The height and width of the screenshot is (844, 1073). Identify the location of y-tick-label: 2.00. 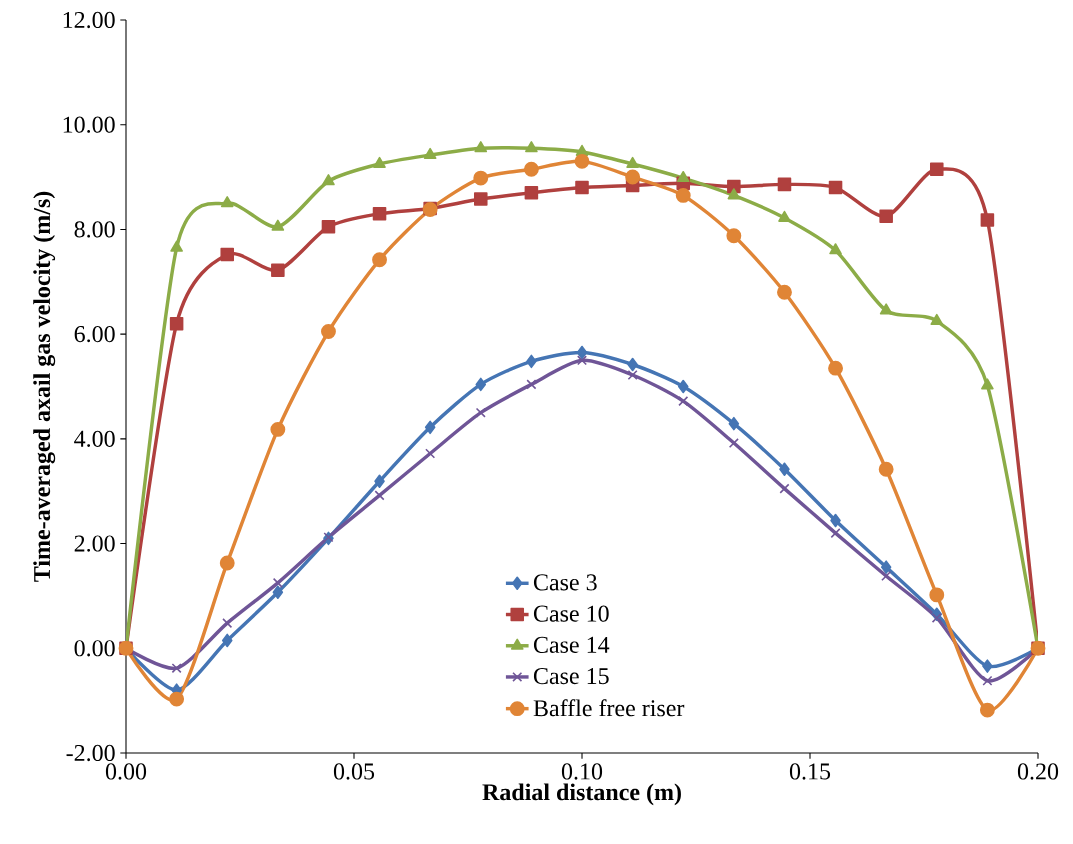
(94, 543).